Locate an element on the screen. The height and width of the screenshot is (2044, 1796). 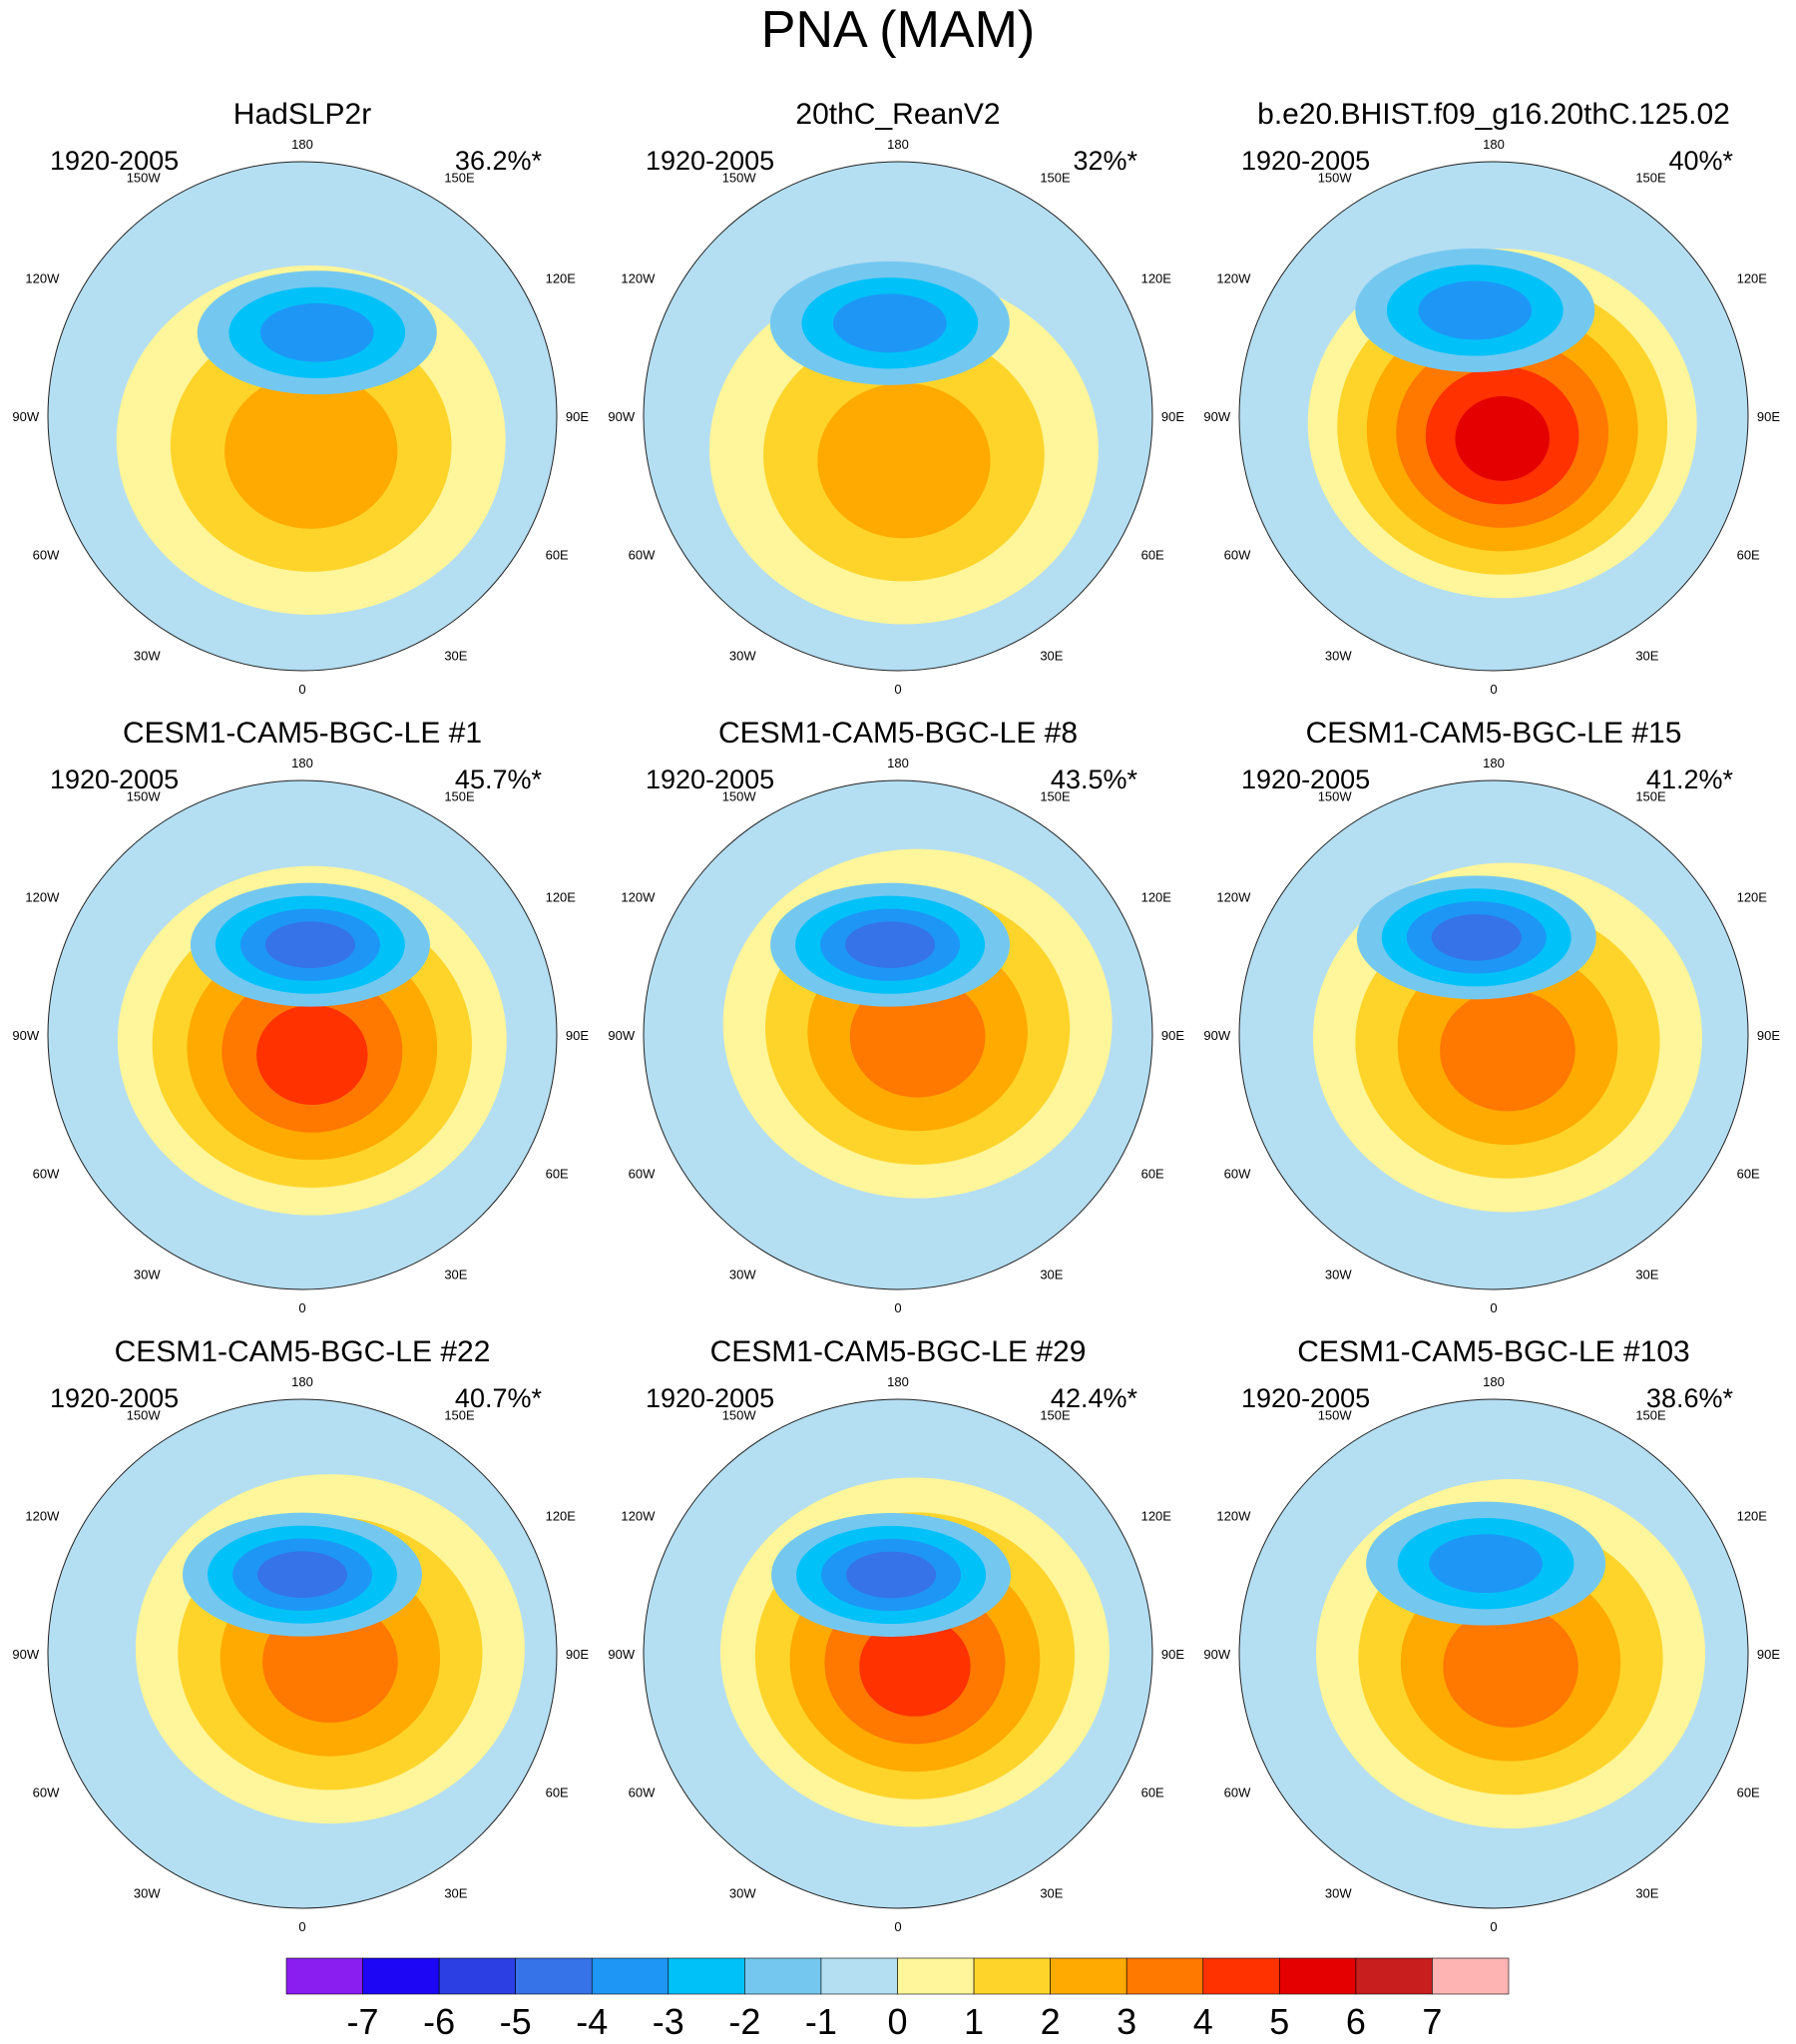
panel-title: CESM1-CAM5-BGC-LE #15 is located at coordinates (1493, 733).